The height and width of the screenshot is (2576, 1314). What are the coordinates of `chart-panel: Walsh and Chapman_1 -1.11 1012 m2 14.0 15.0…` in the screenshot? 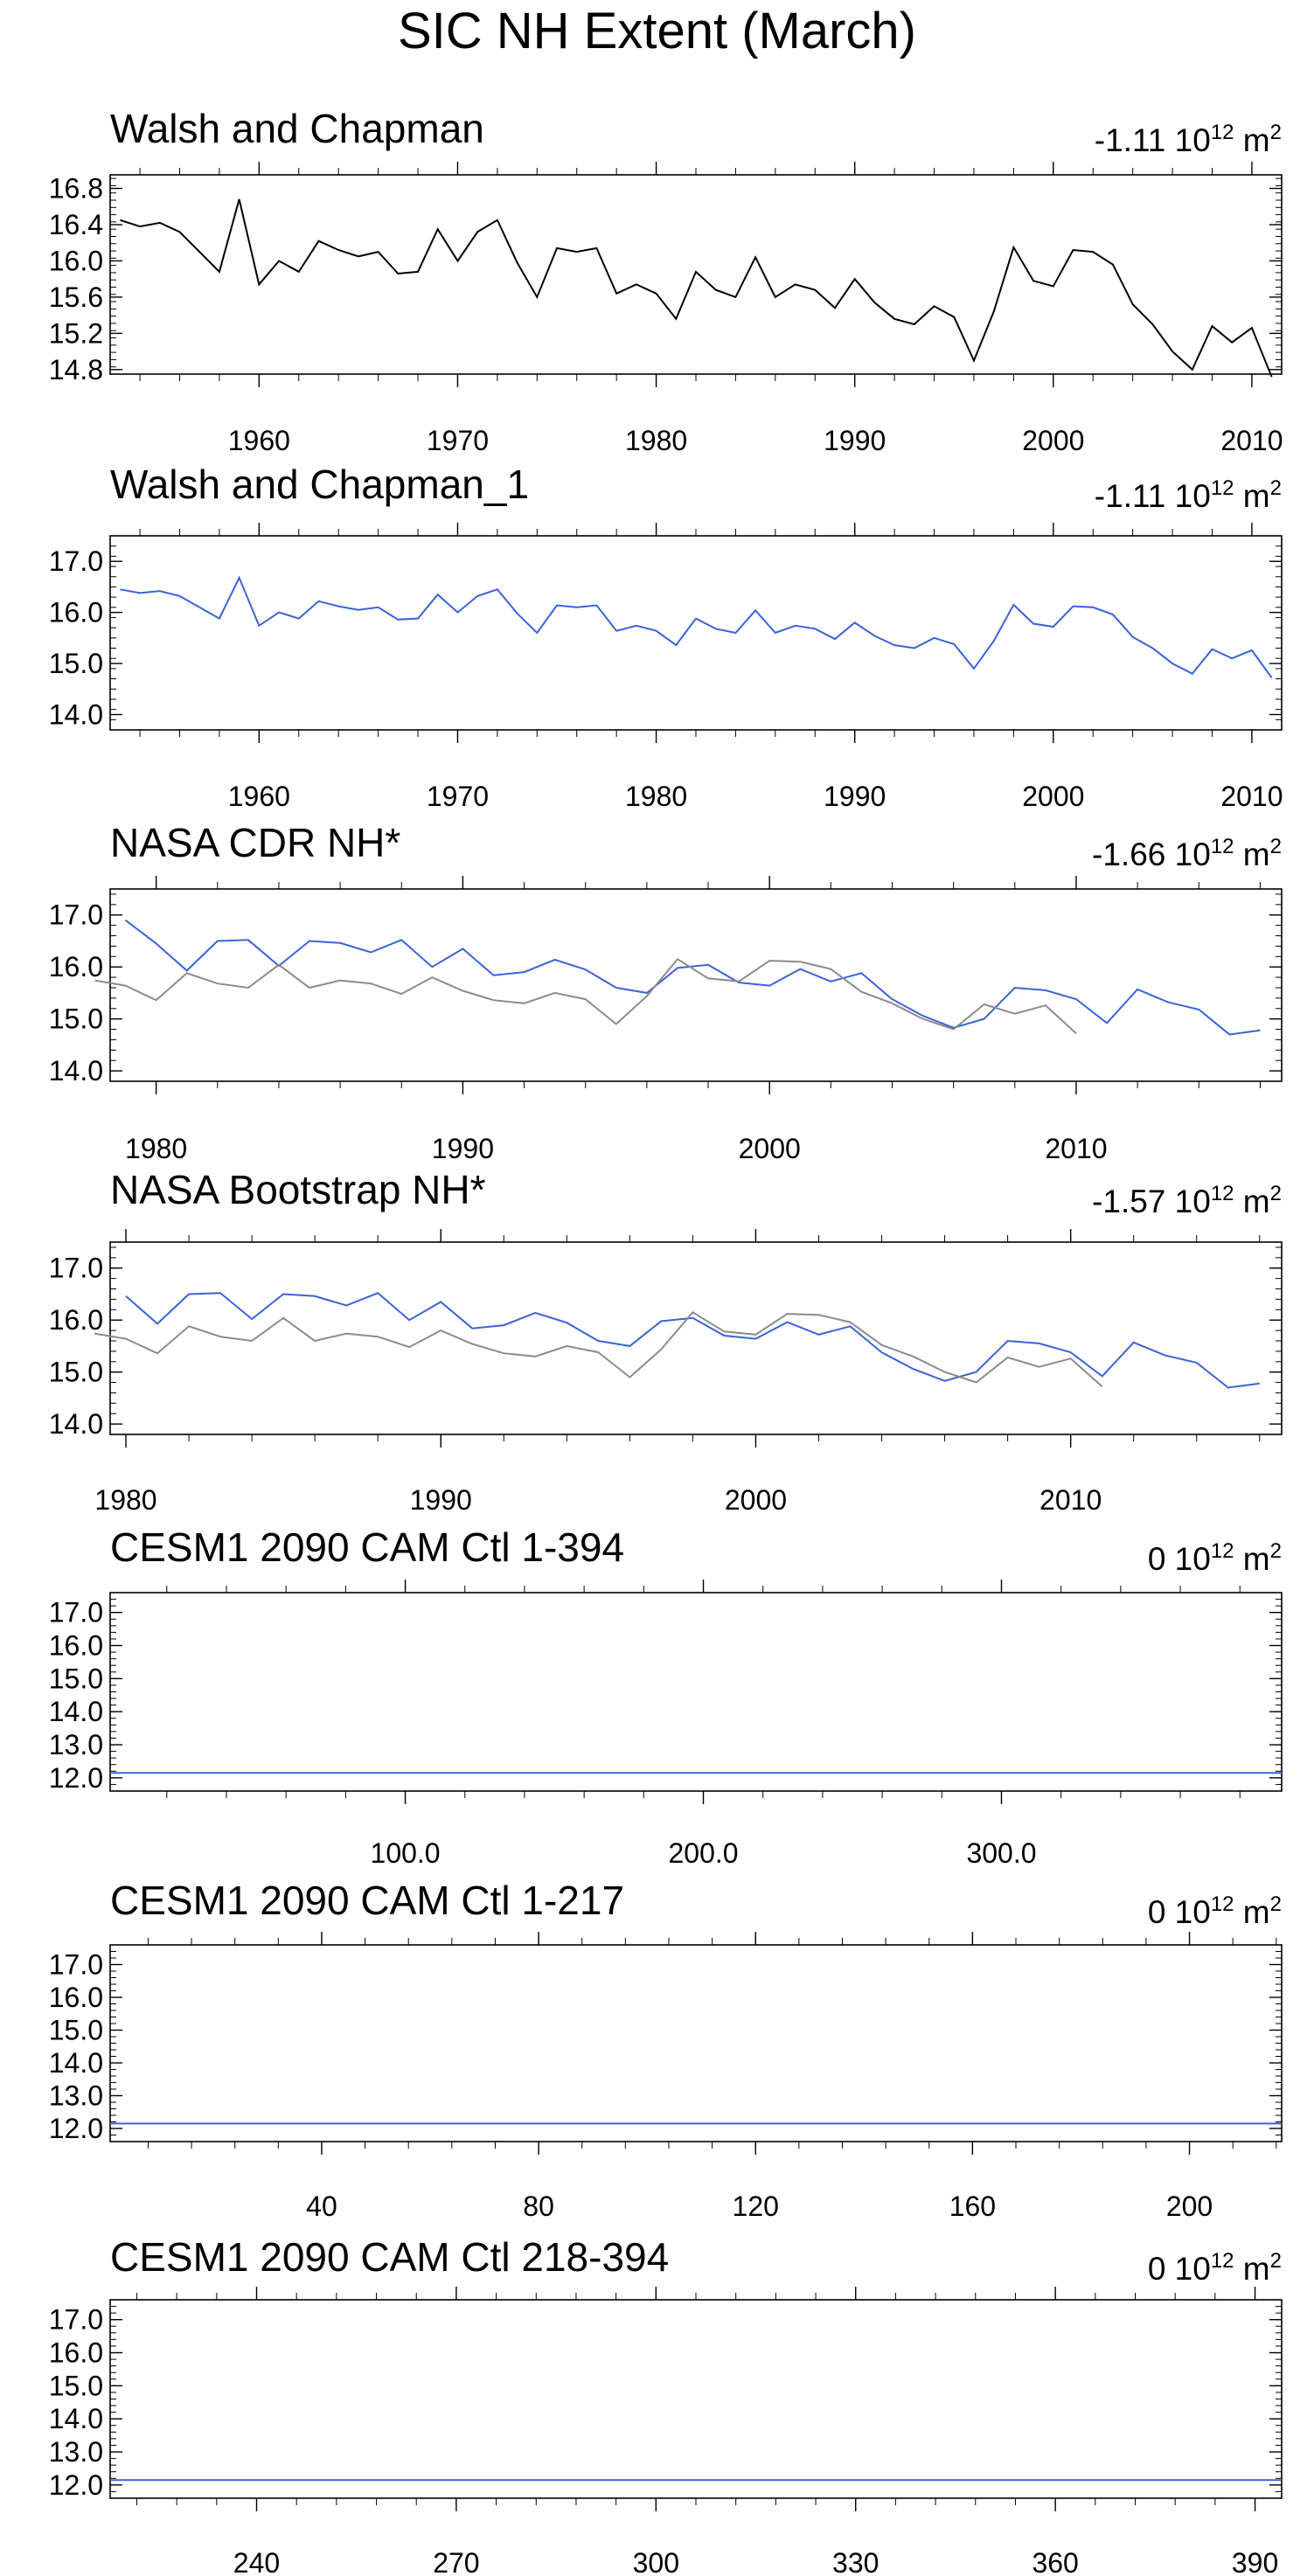 It's located at (666, 637).